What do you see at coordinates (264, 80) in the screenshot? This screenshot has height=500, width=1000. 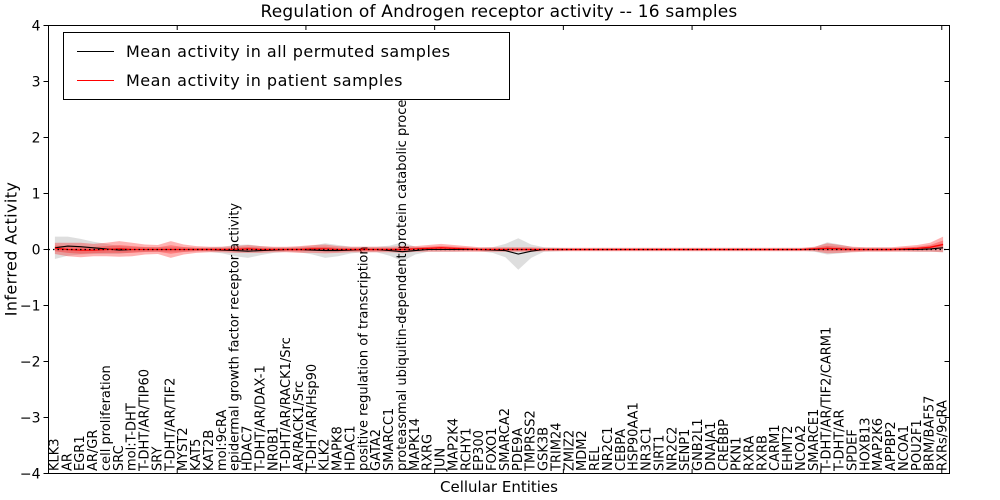 I see `legend-label-patient: Mean activity in patient samples` at bounding box center [264, 80].